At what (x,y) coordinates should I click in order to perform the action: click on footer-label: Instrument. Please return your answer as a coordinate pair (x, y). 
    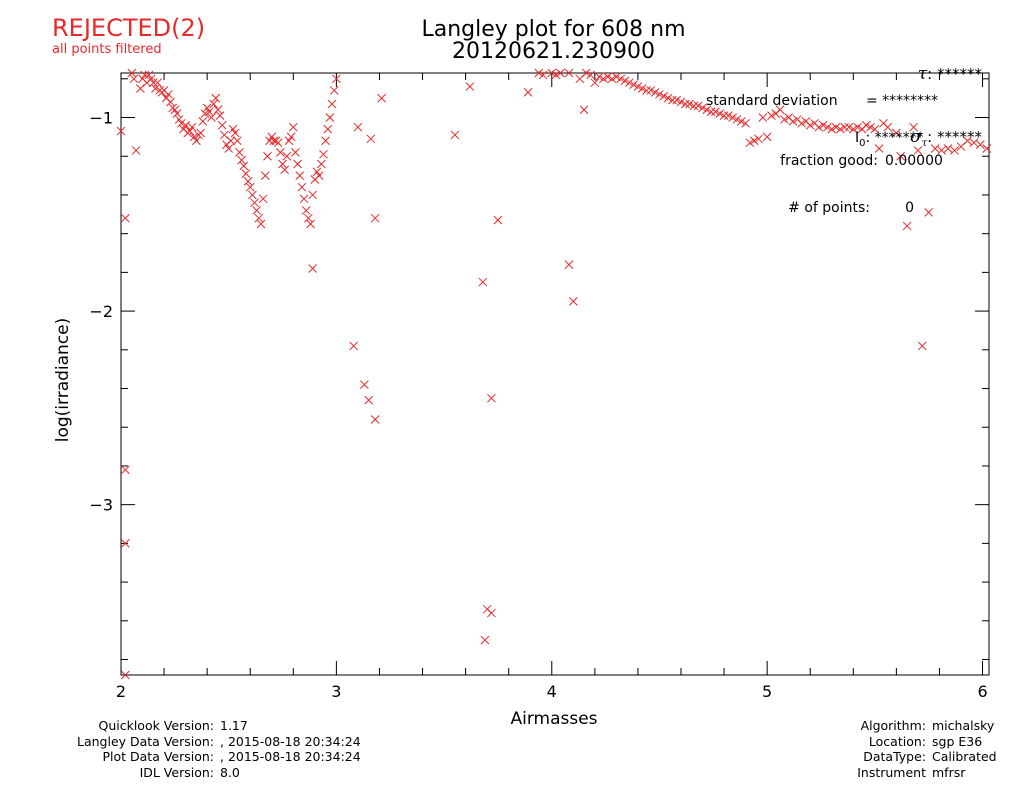
    Looking at the image, I should click on (891, 772).